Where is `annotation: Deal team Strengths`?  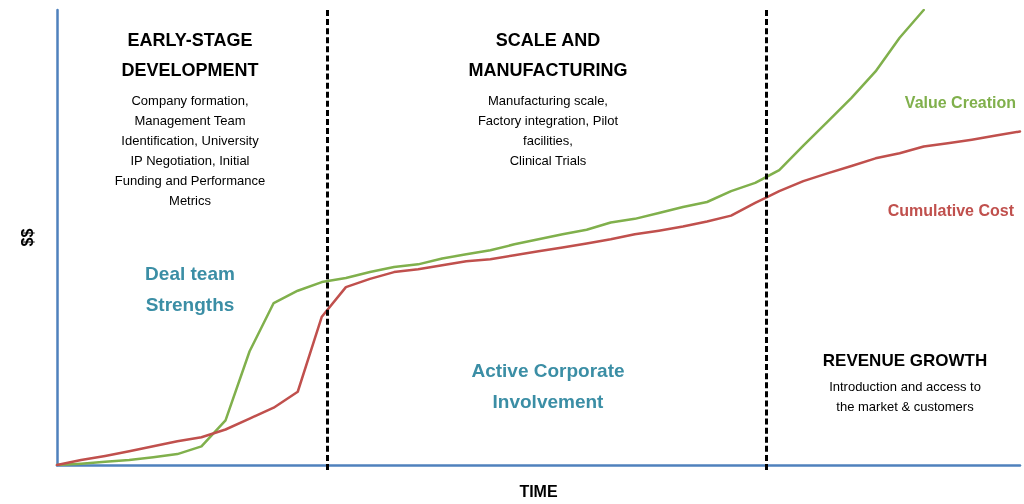 annotation: Deal team Strengths is located at coordinates (190, 289).